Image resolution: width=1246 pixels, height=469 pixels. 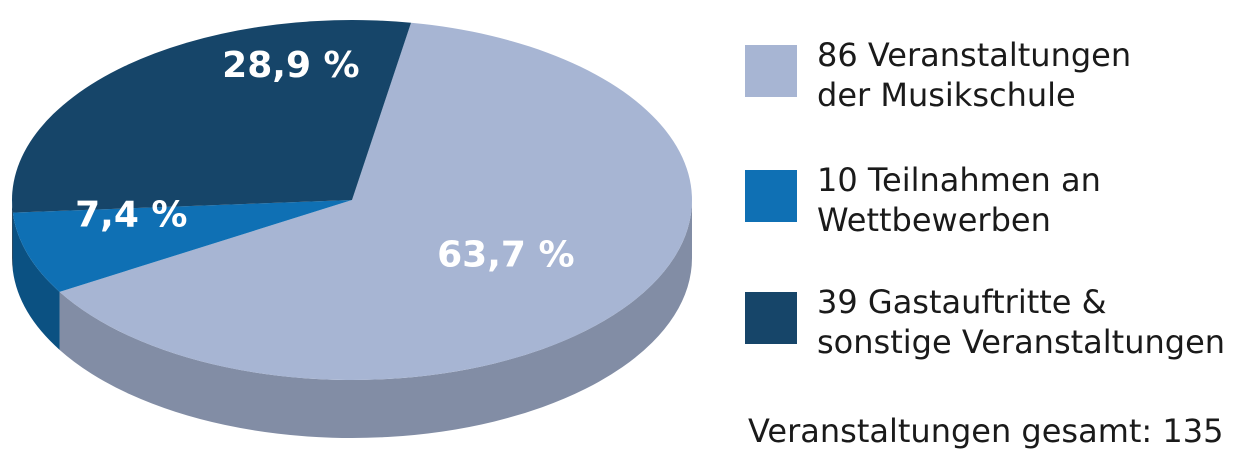 I want to click on slice-label: 7,4 %, so click(x=131, y=215).